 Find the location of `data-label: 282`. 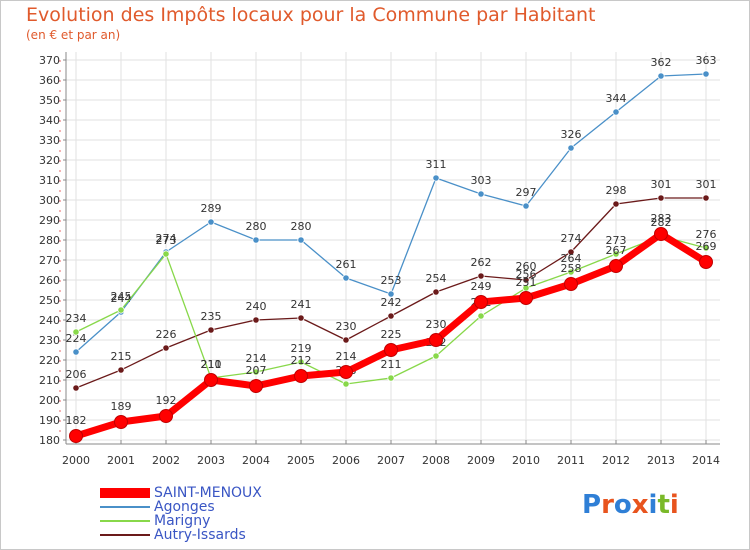

data-label: 282 is located at coordinates (661, 222).